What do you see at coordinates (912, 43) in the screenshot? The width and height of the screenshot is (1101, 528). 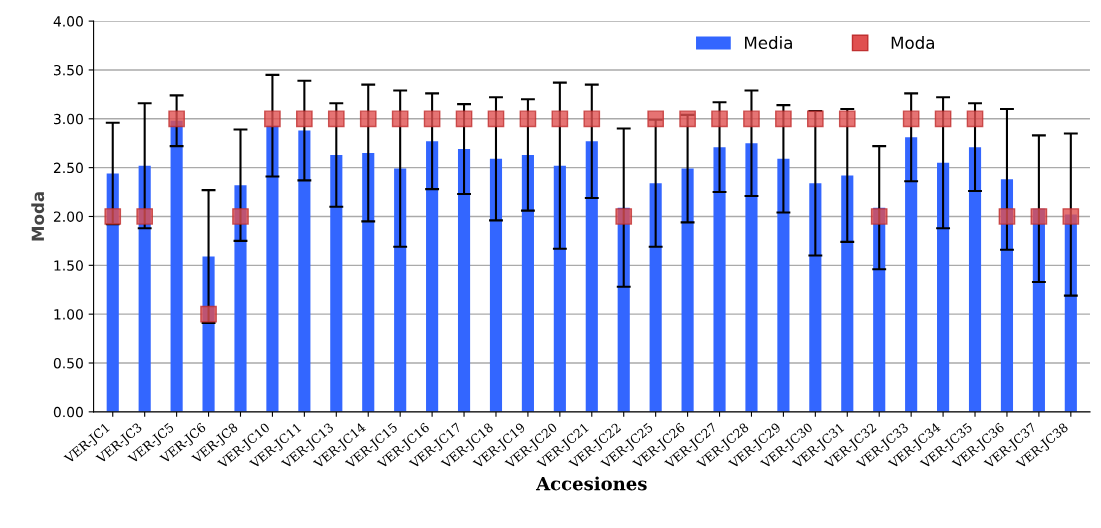 I see `legend-label: Moda` at bounding box center [912, 43].